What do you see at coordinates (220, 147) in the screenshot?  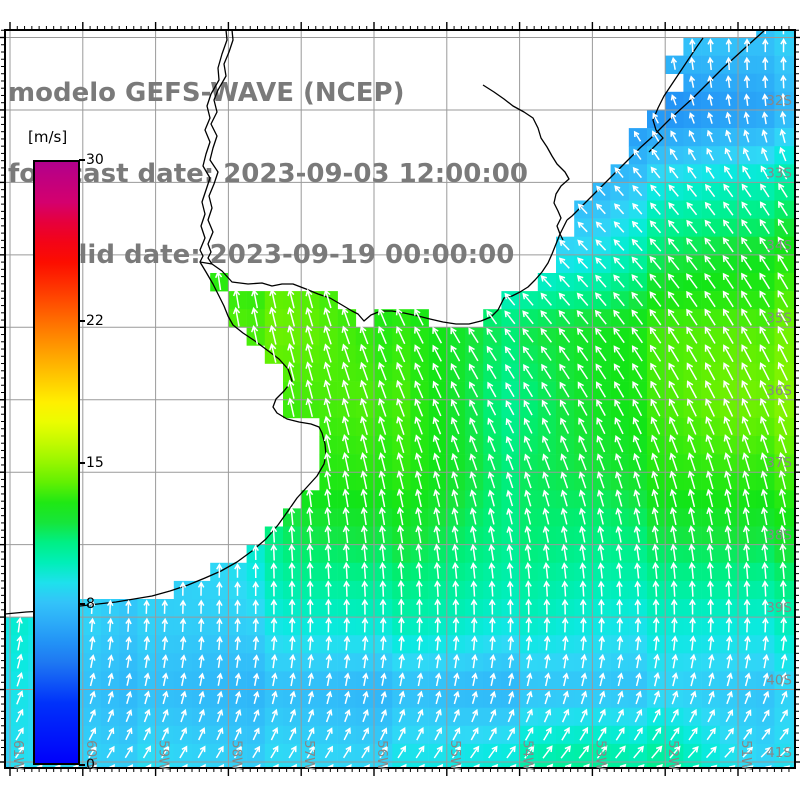 I see `river-east-bank-coastline` at bounding box center [220, 147].